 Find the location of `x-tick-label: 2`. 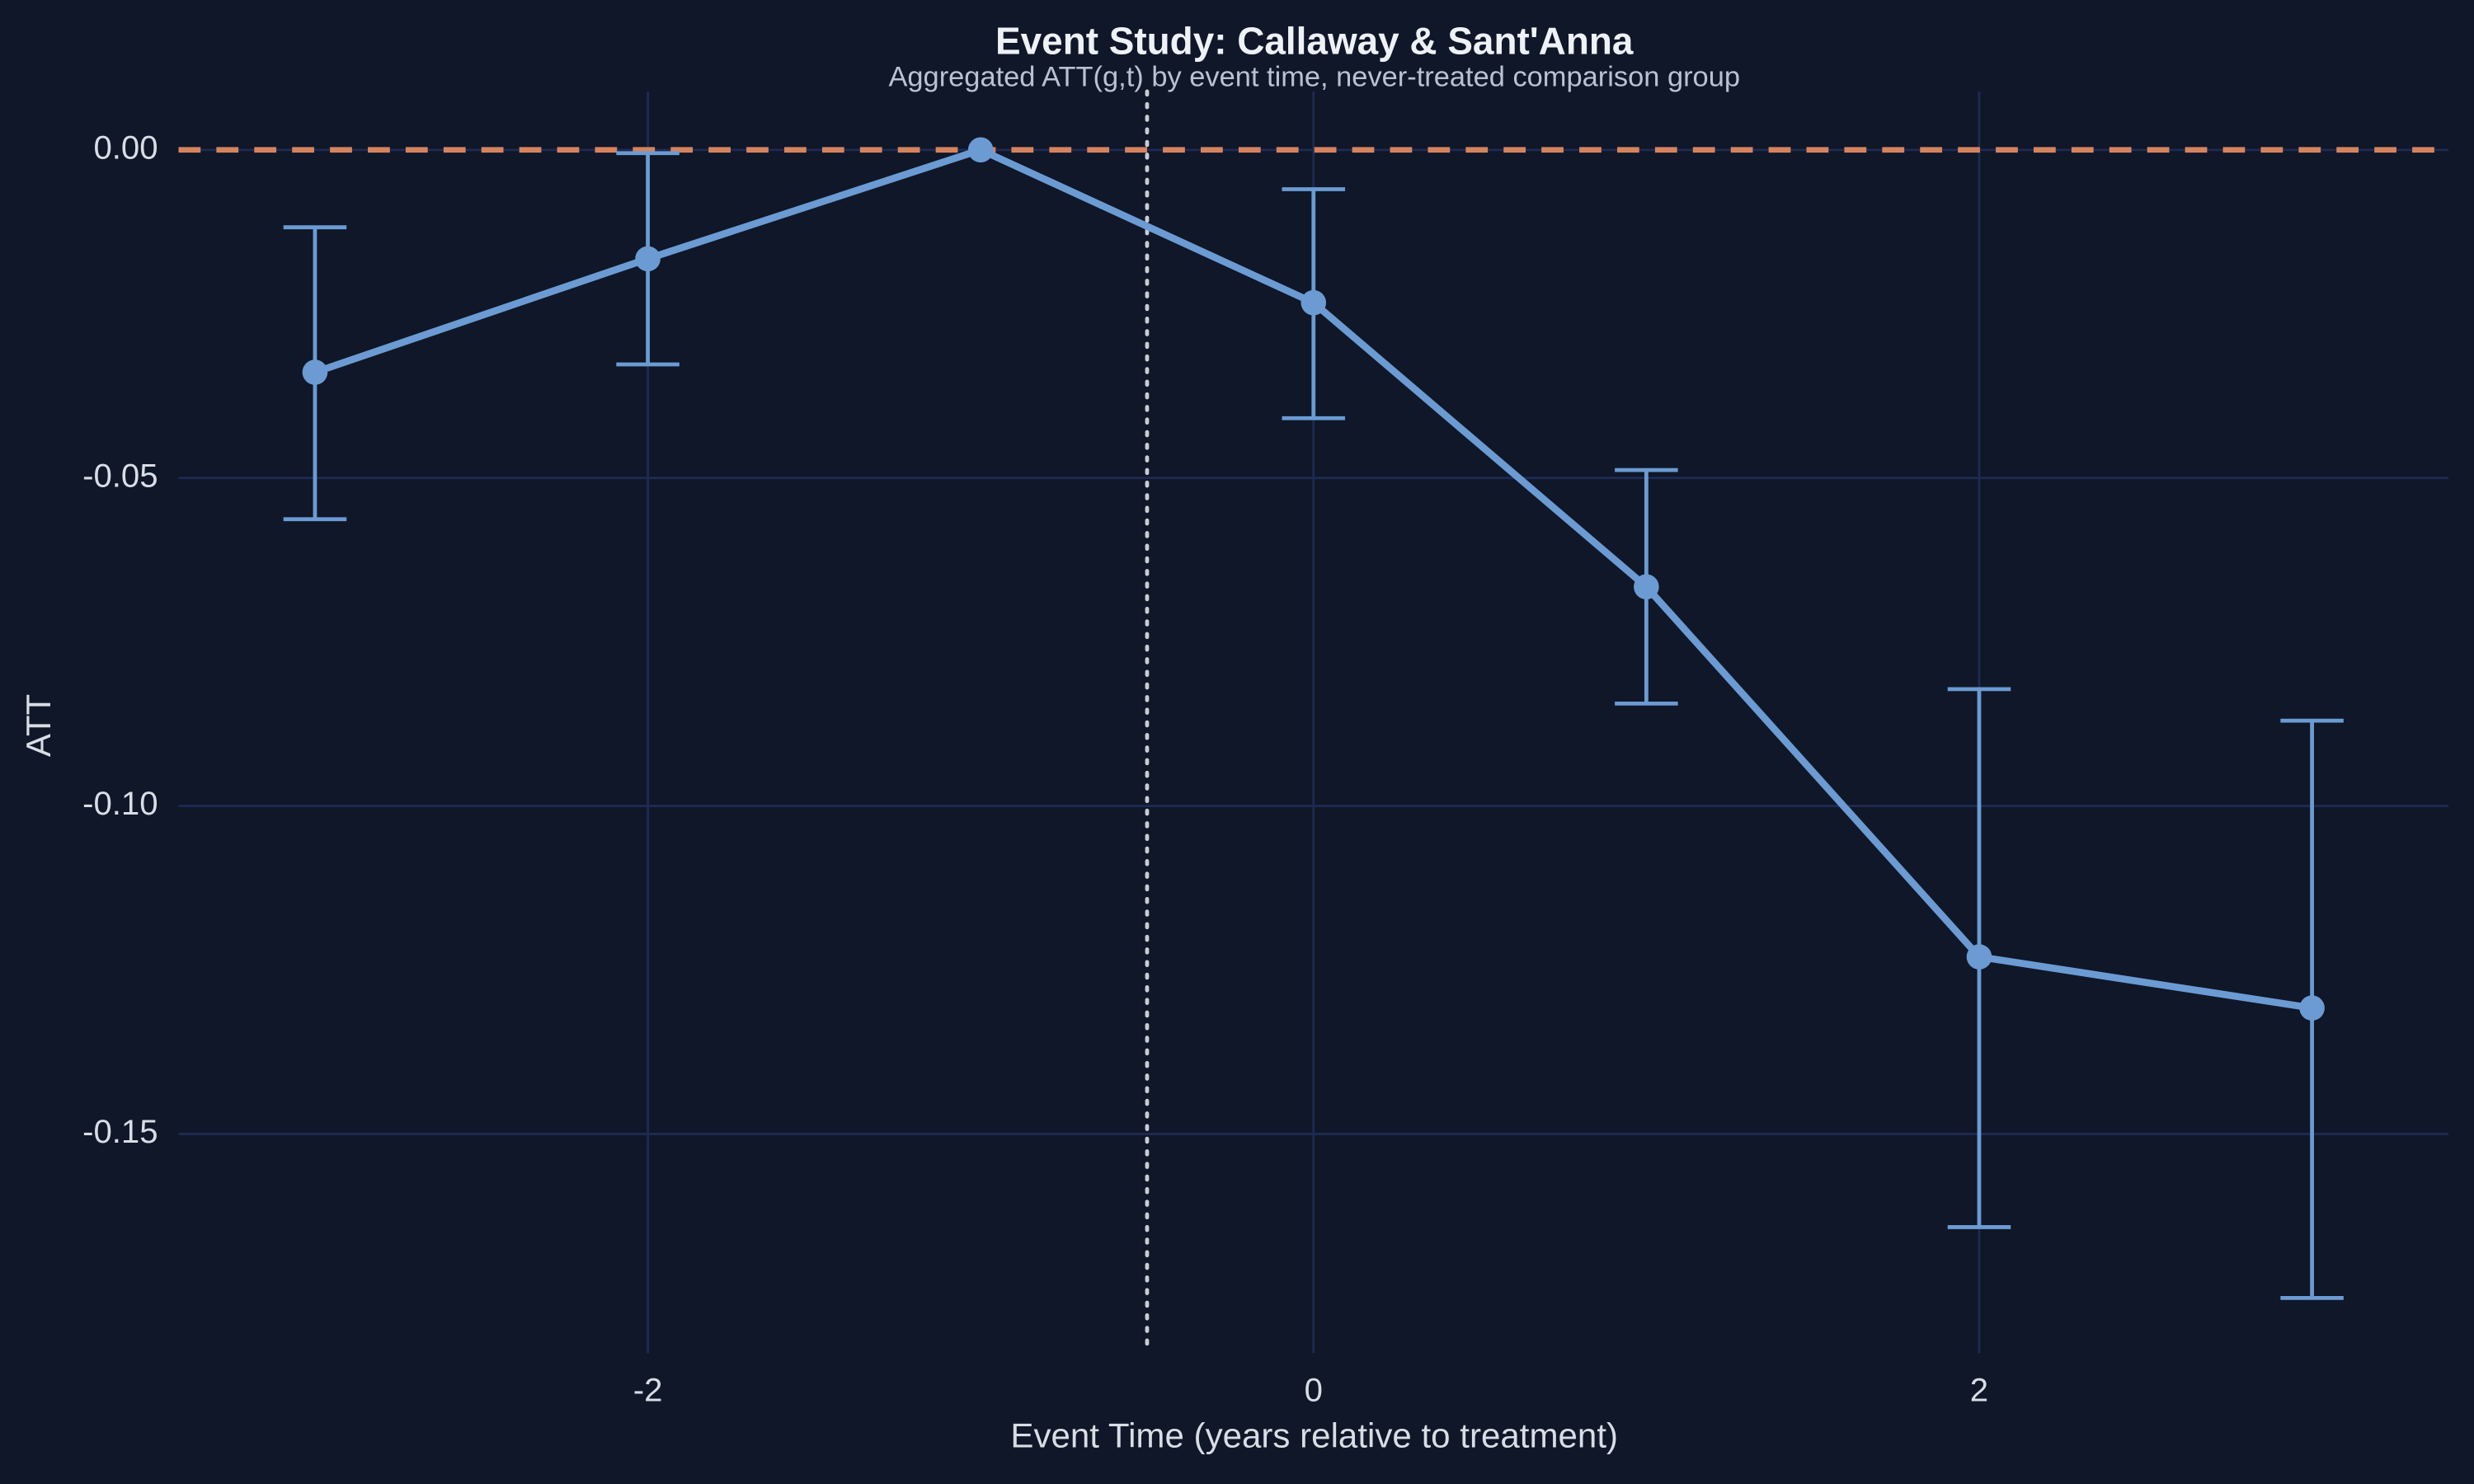

x-tick-label: 2 is located at coordinates (1979, 1390).